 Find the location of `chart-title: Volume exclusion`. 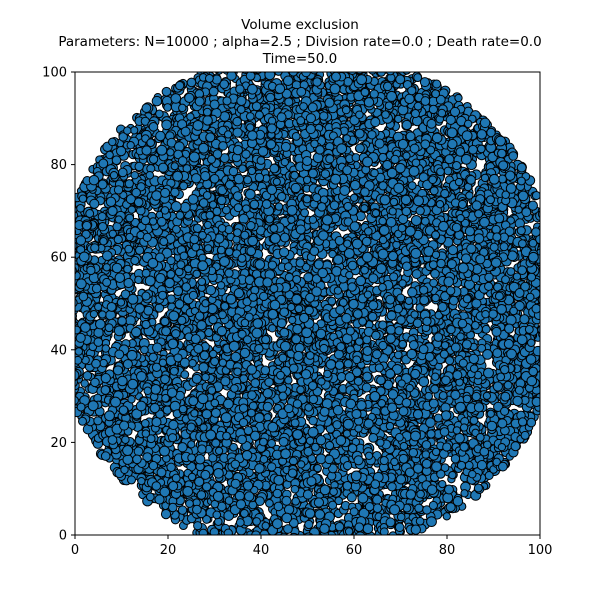

chart-title: Volume exclusion is located at coordinates (300, 25).